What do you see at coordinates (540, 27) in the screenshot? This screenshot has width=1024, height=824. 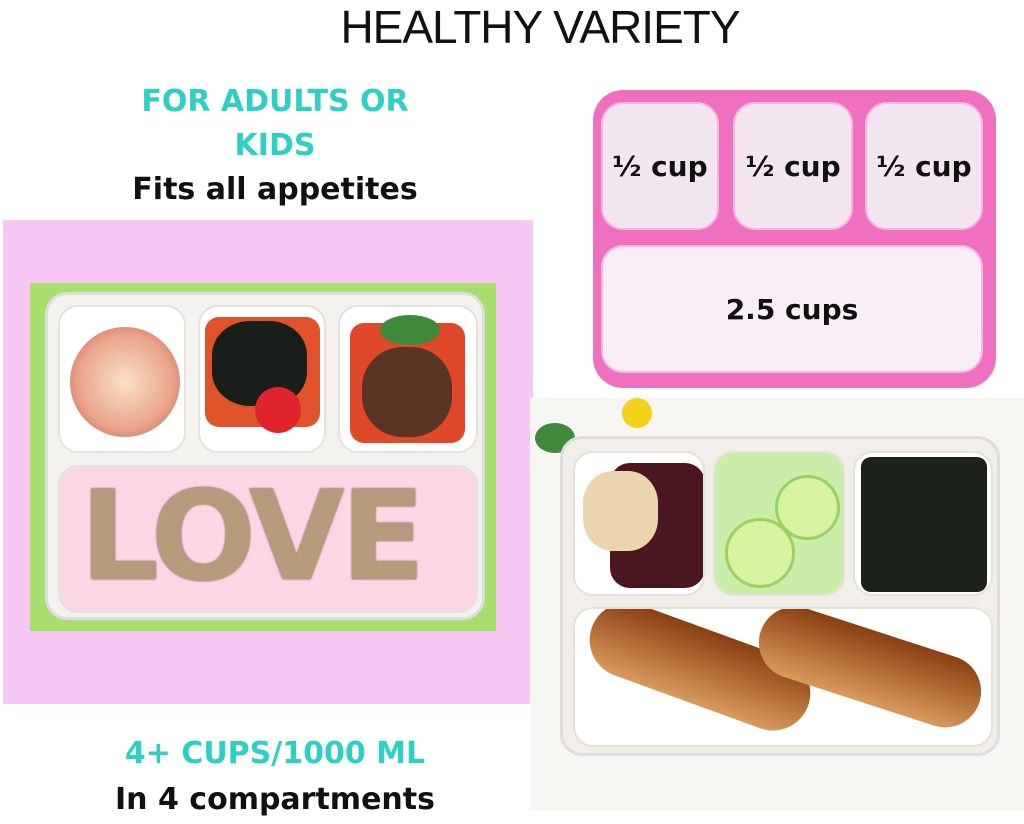 I see `page-title: HEALTHY VARIETY` at bounding box center [540, 27].